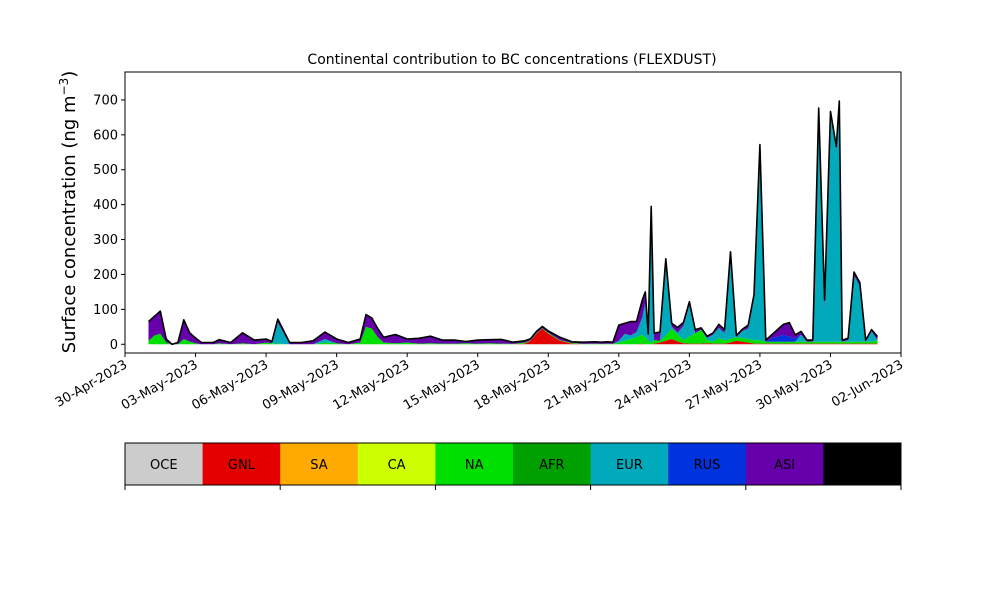 The image size is (1000, 600). What do you see at coordinates (583, 385) in the screenshot?
I see `x-tick-label: 21-May-2023` at bounding box center [583, 385].